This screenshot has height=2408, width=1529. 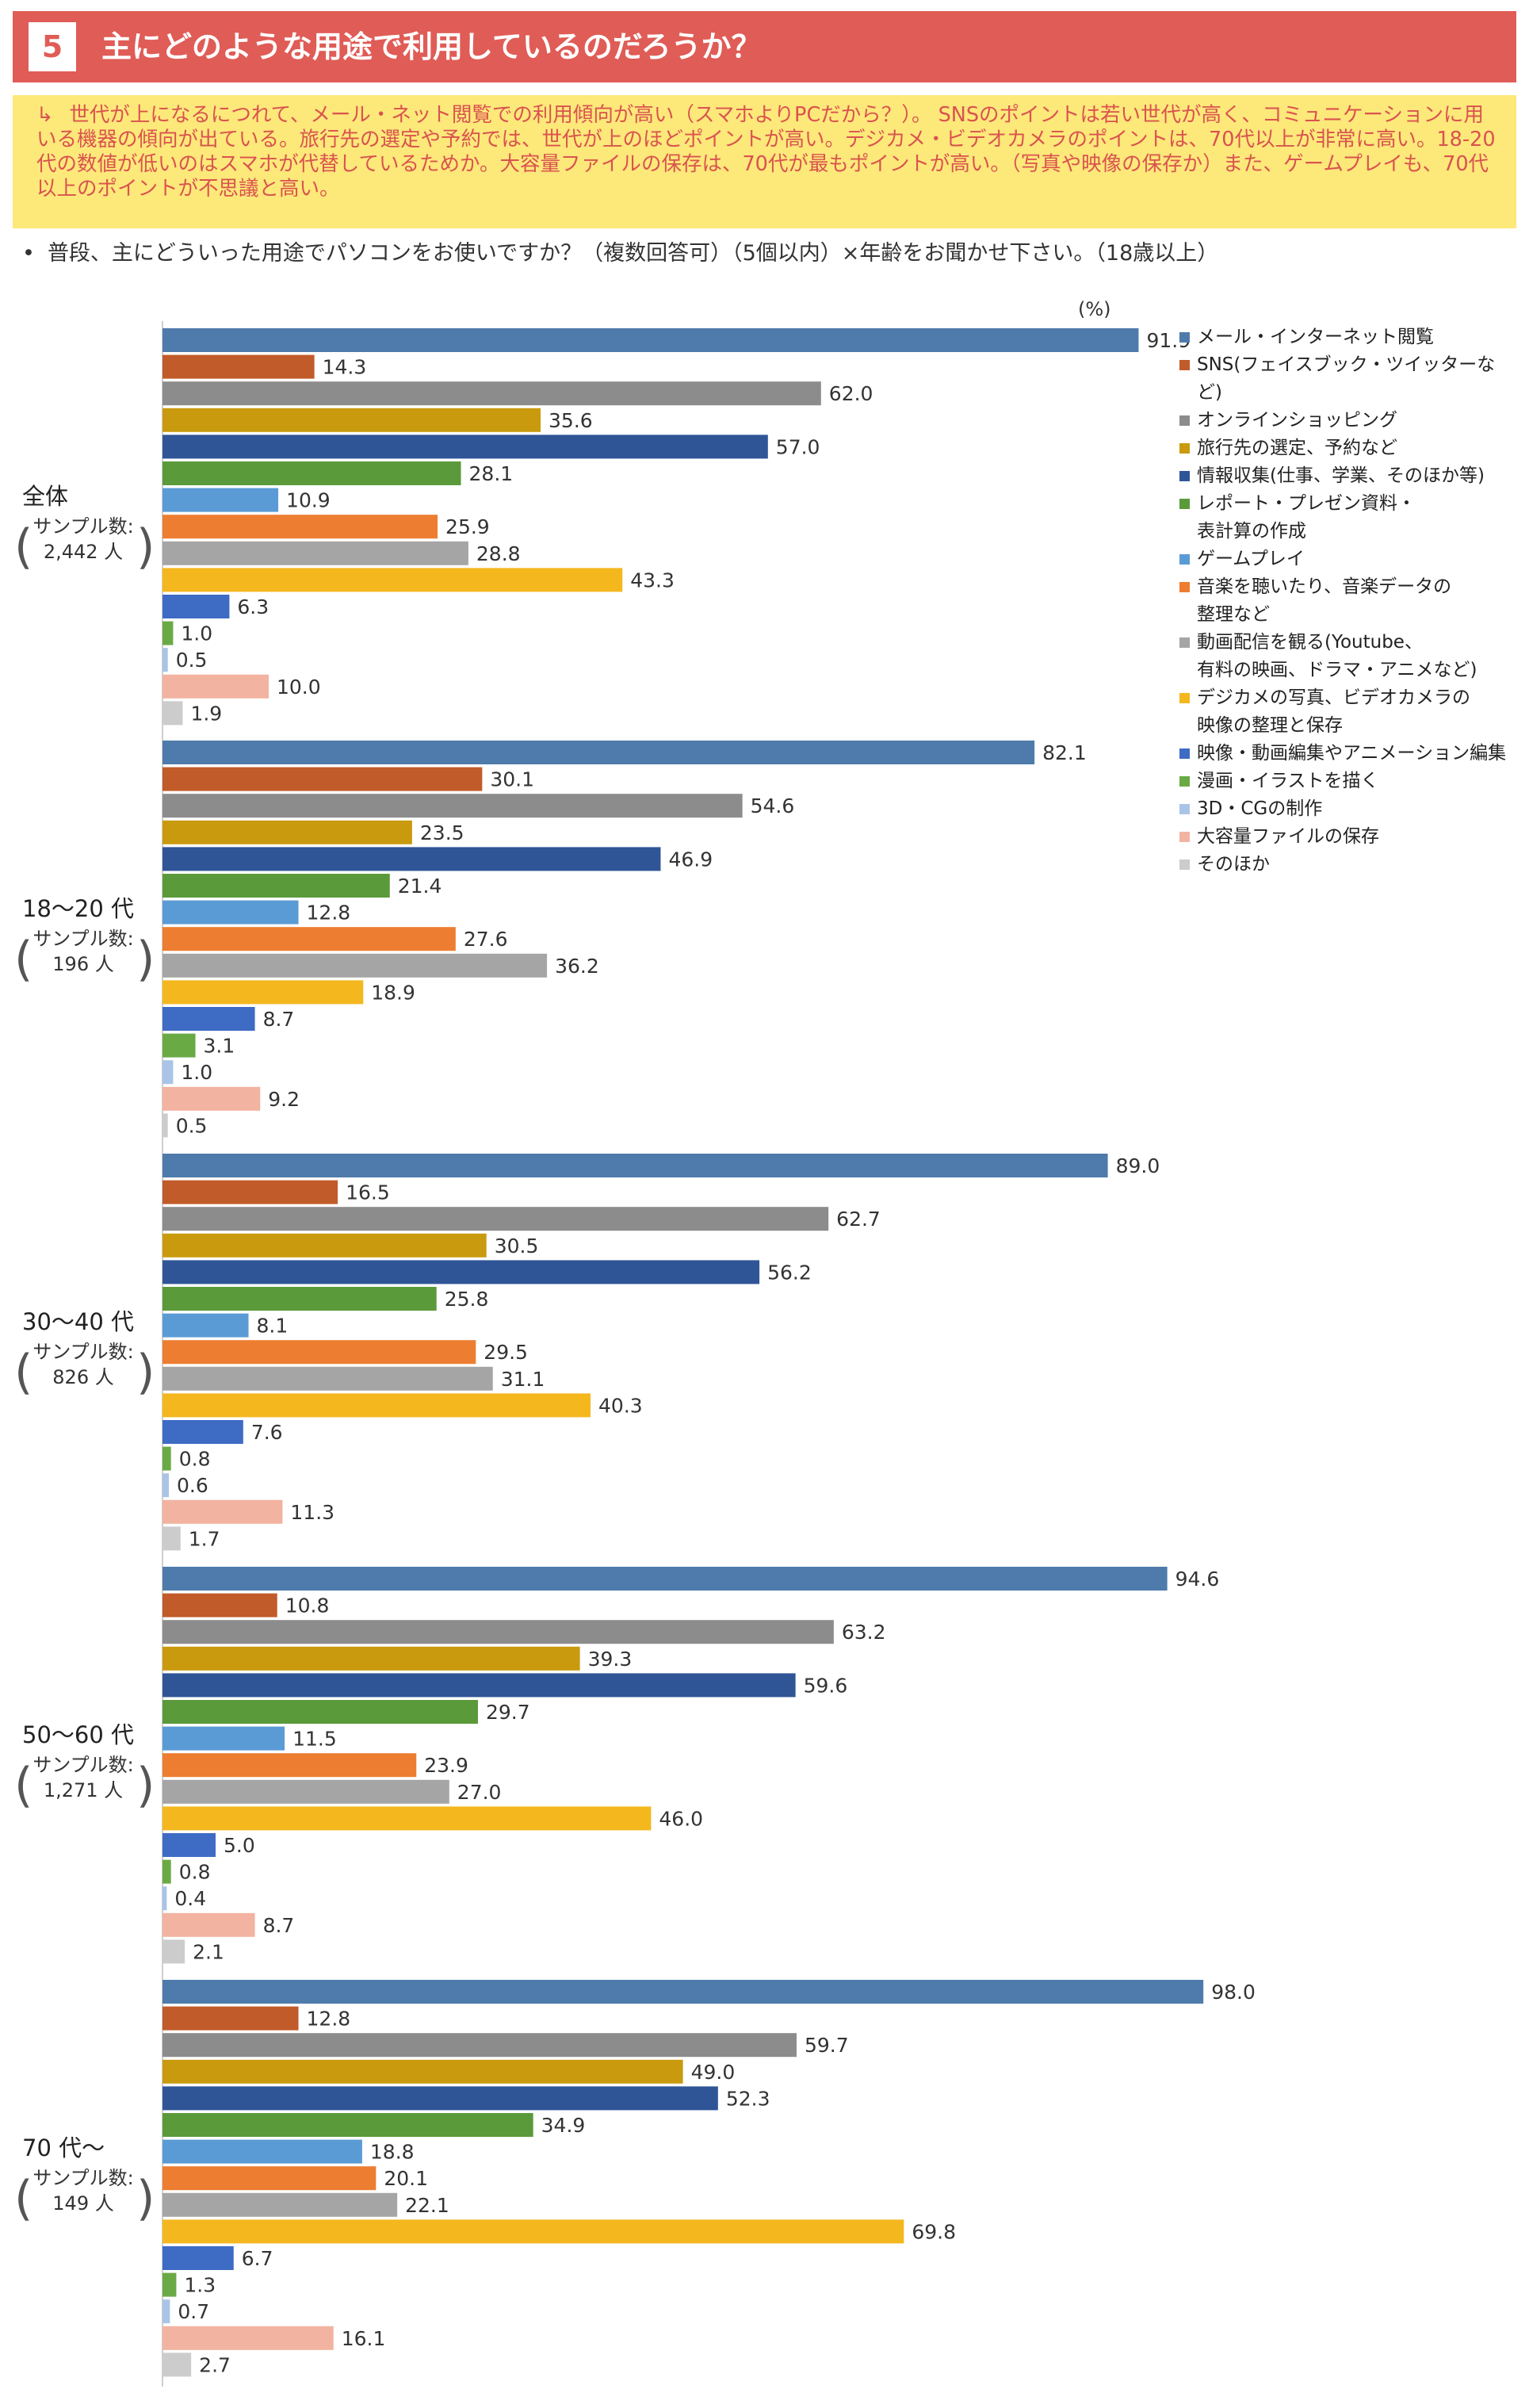 What do you see at coordinates (1324, 600) in the screenshot?
I see `legend-label-7: 音楽を聴いたり、音楽データの 整理など` at bounding box center [1324, 600].